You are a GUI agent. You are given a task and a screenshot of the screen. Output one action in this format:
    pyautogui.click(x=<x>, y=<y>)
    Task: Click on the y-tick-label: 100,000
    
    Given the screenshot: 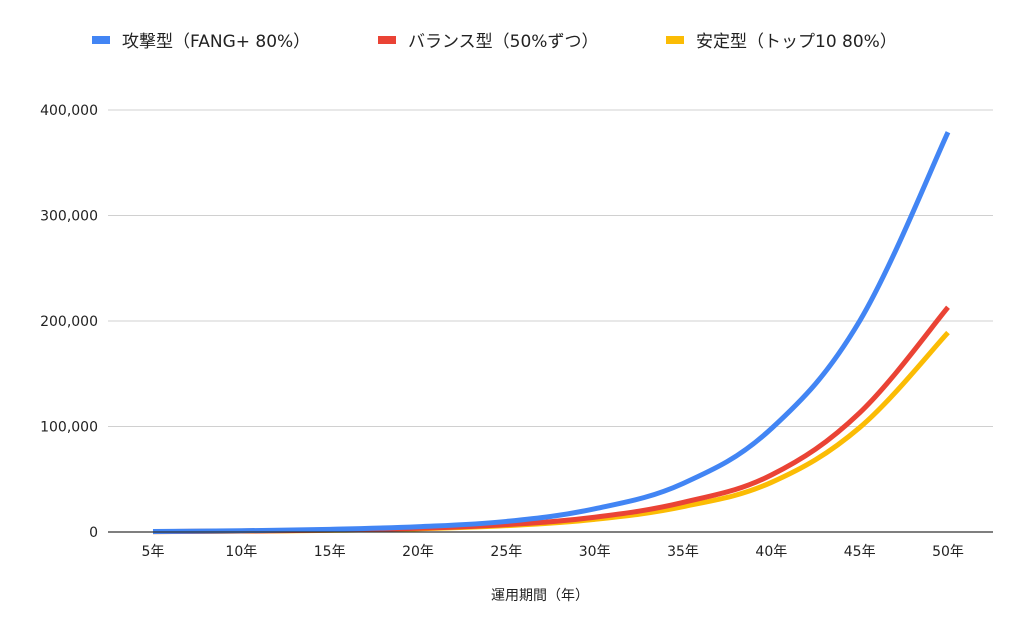 What is the action you would take?
    pyautogui.click(x=69, y=428)
    